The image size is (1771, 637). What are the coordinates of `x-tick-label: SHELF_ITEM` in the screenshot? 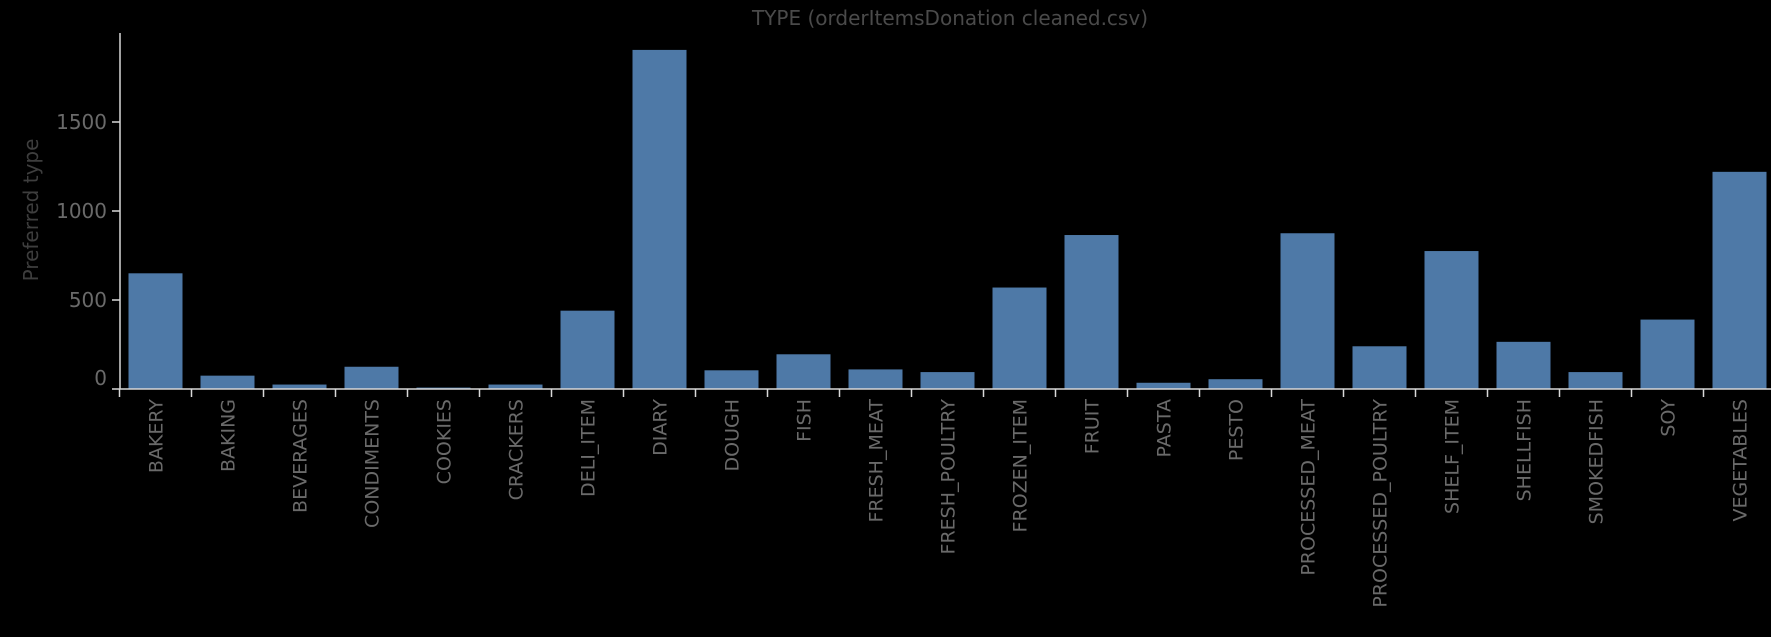 It's located at (1453, 456).